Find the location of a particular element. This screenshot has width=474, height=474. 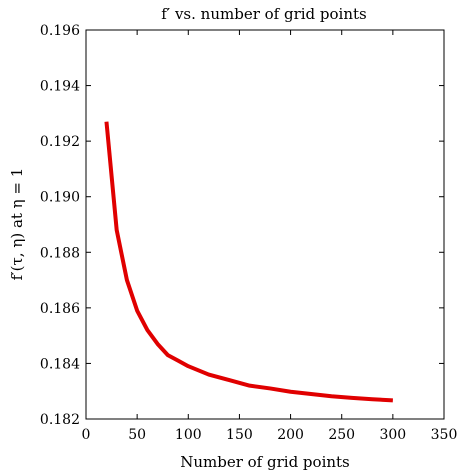

x-tick-label: 200 is located at coordinates (290, 435).